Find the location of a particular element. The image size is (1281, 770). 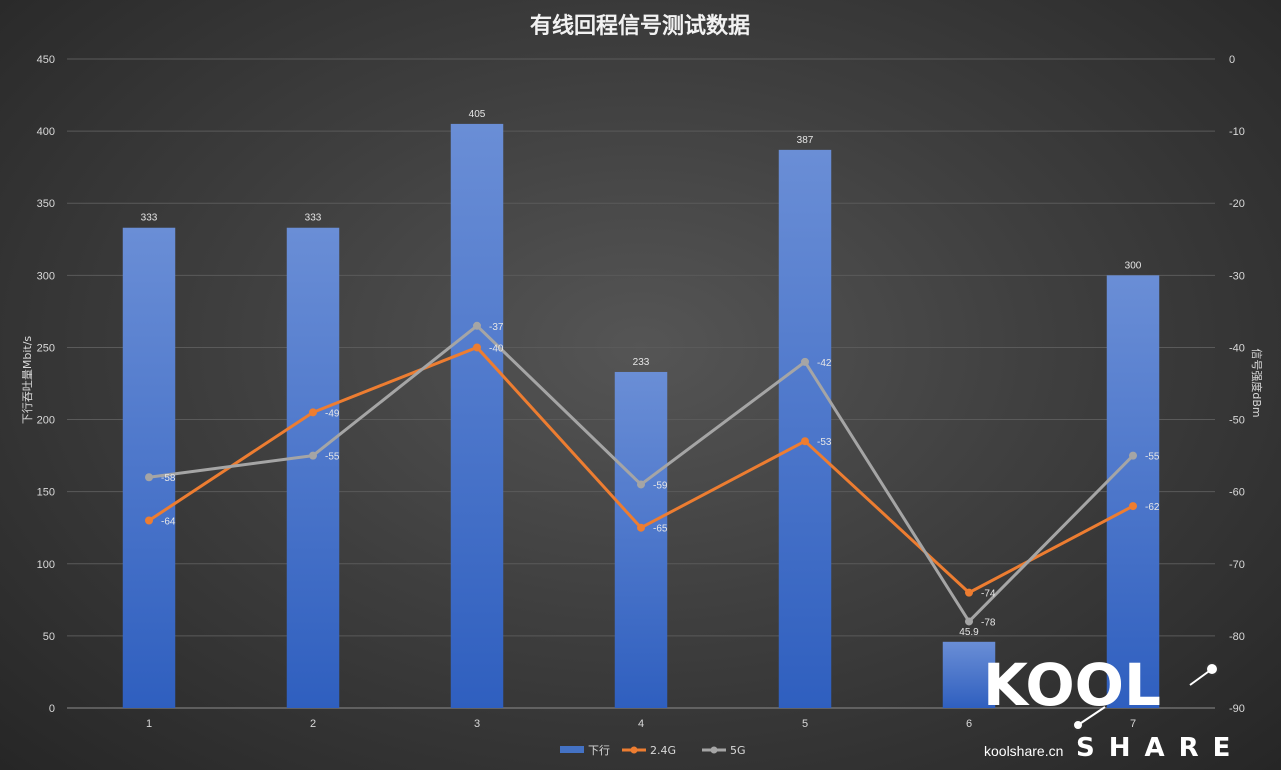

y-right-tick: -60 is located at coordinates (1237, 493).